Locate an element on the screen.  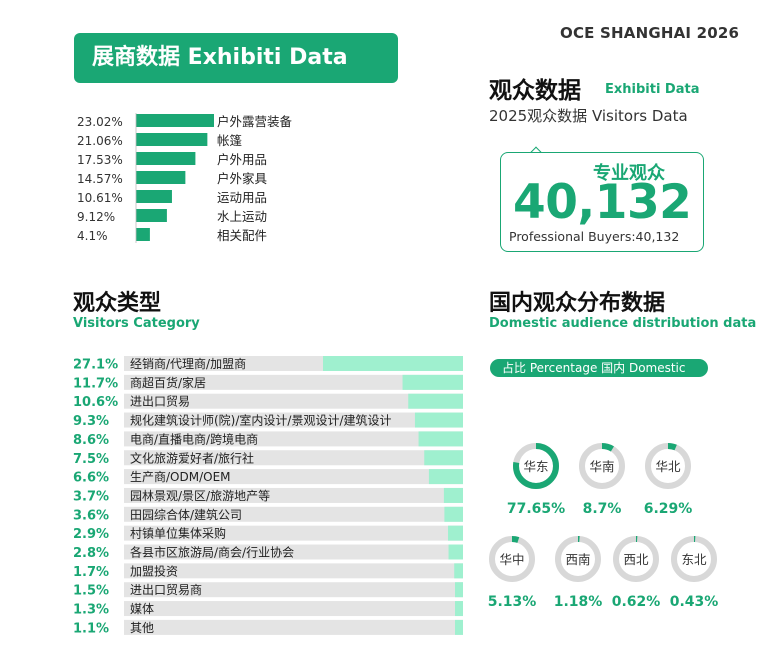
visitor-category-label: 规化建筑设计师(院)/室内设计/景观设计/建筑设计 is located at coordinates (261, 420).